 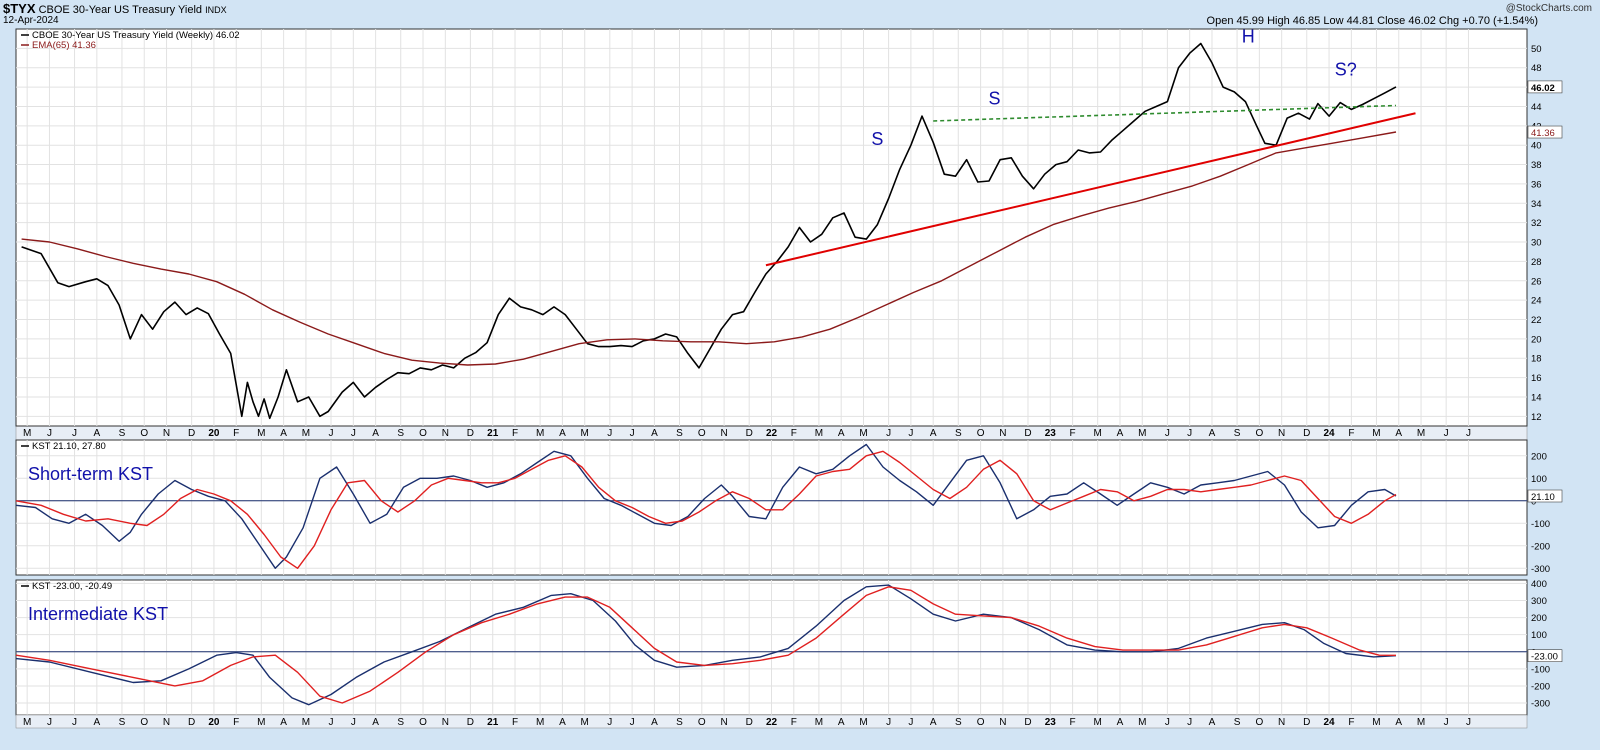 What do you see at coordinates (1540, 524) in the screenshot?
I see `y-tick-label: -100` at bounding box center [1540, 524].